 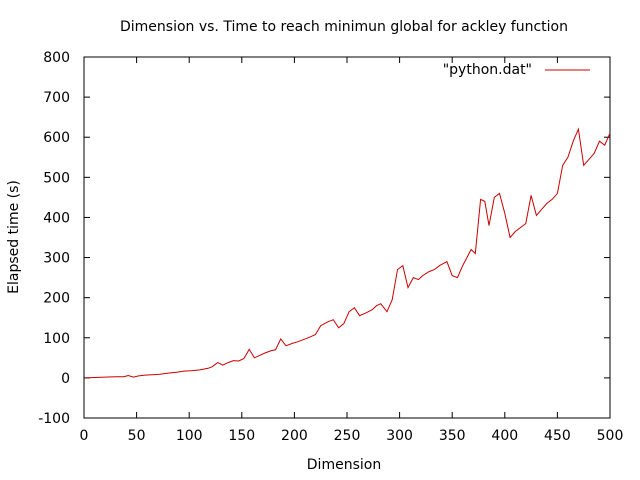 I want to click on x-tick-label: 400, so click(x=504, y=436).